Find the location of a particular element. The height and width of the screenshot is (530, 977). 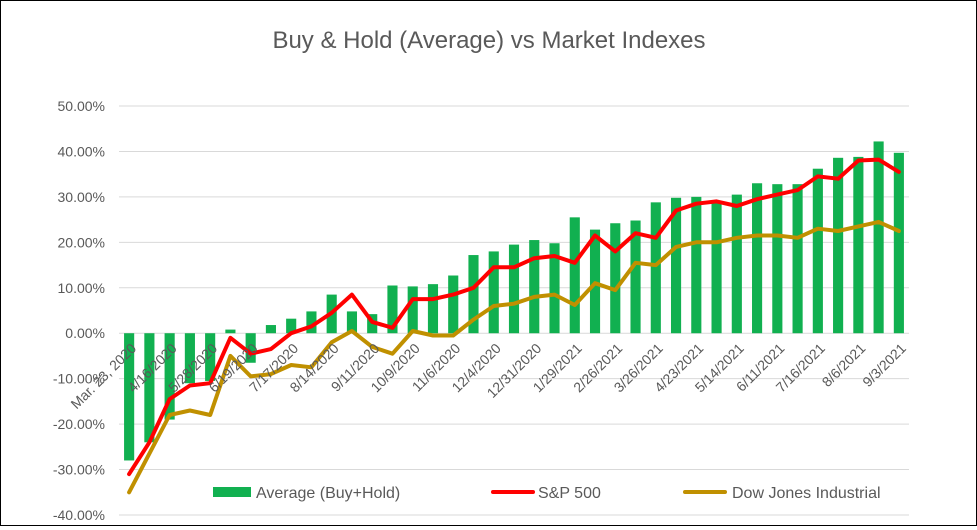

y-tick-label: 20.00% is located at coordinates (81, 242).